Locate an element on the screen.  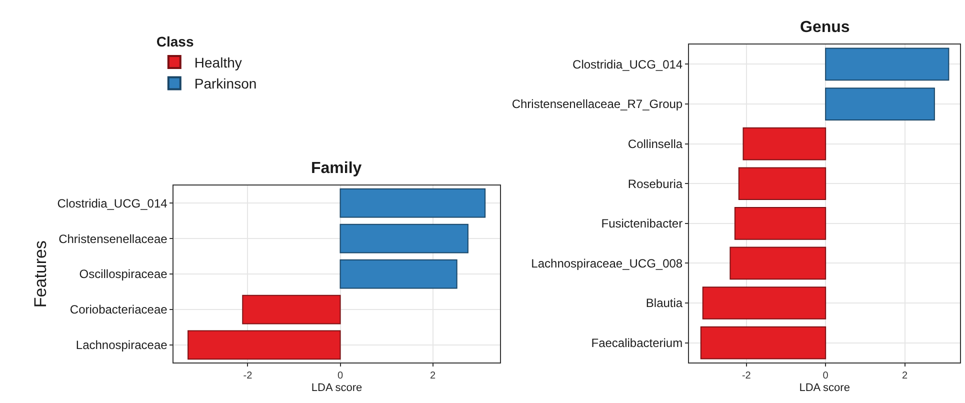
y-tick-label: Collinsella is located at coordinates (655, 144).